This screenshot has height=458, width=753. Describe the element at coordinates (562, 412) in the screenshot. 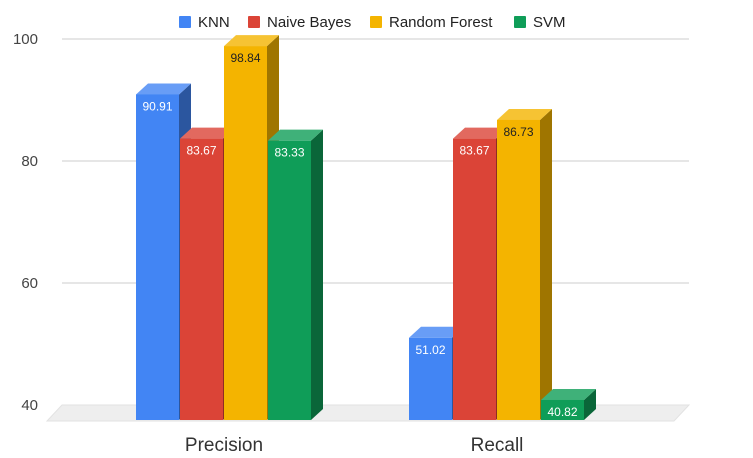

I see `data-label: 40.82` at that location.